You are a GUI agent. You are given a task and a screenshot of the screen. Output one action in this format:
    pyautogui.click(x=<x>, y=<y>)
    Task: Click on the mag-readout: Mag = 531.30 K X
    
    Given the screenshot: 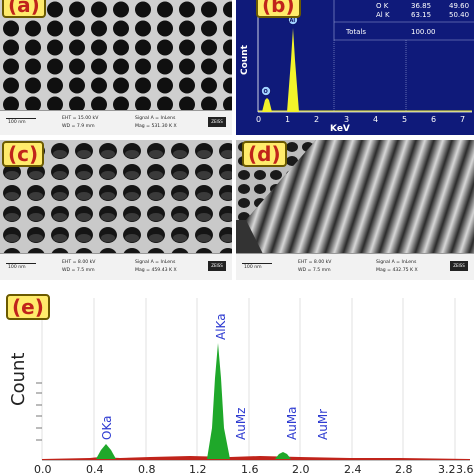 What is the action you would take?
    pyautogui.click(x=156, y=126)
    